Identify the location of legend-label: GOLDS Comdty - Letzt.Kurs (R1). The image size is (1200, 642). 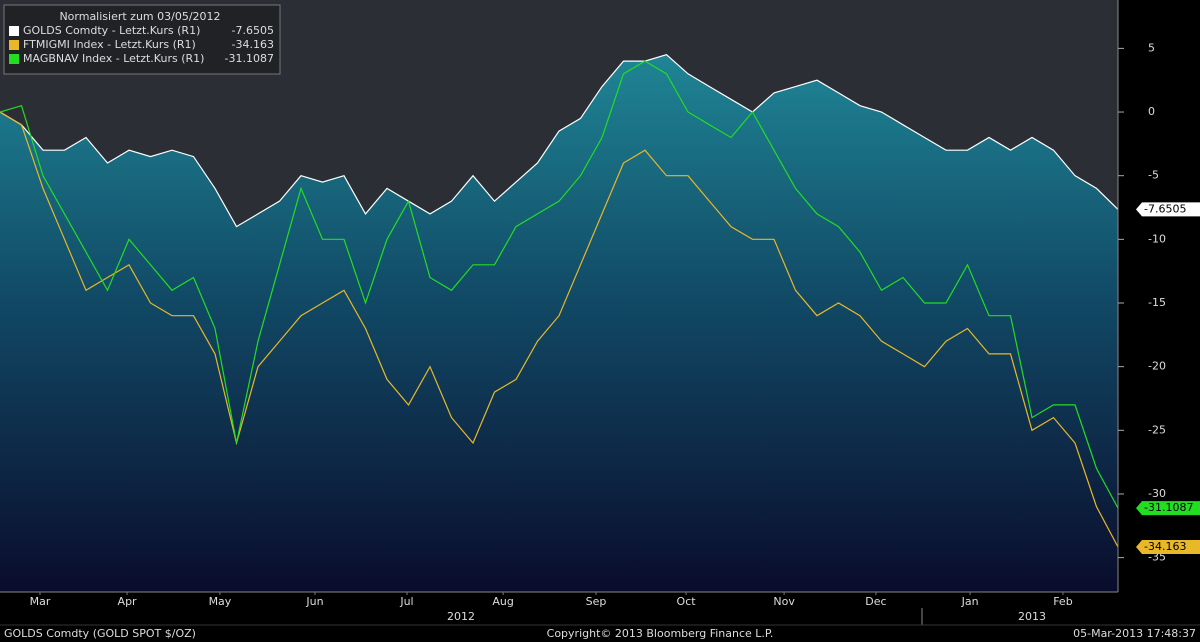
(111, 30).